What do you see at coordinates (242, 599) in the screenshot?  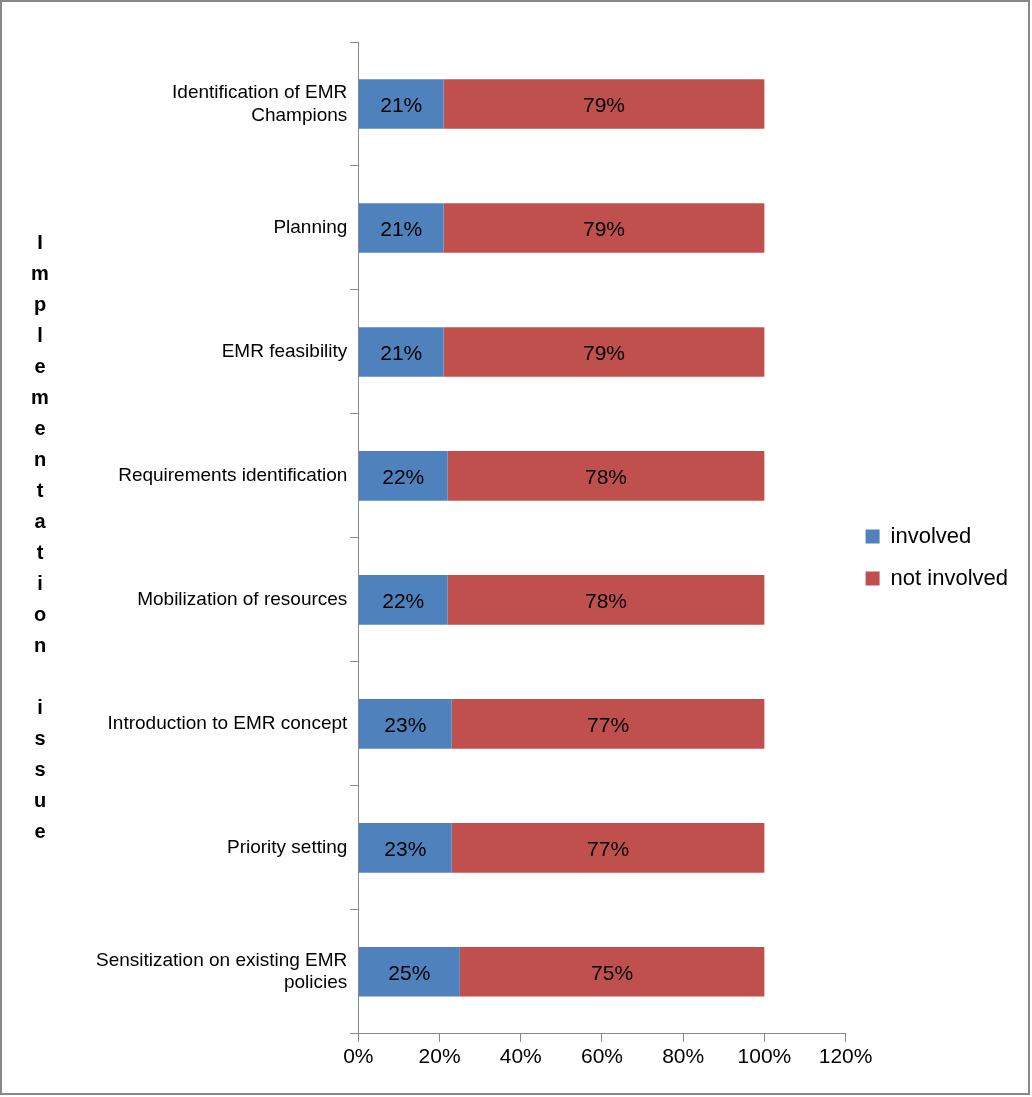 I see `y-tick-label: Mobilization of resources` at bounding box center [242, 599].